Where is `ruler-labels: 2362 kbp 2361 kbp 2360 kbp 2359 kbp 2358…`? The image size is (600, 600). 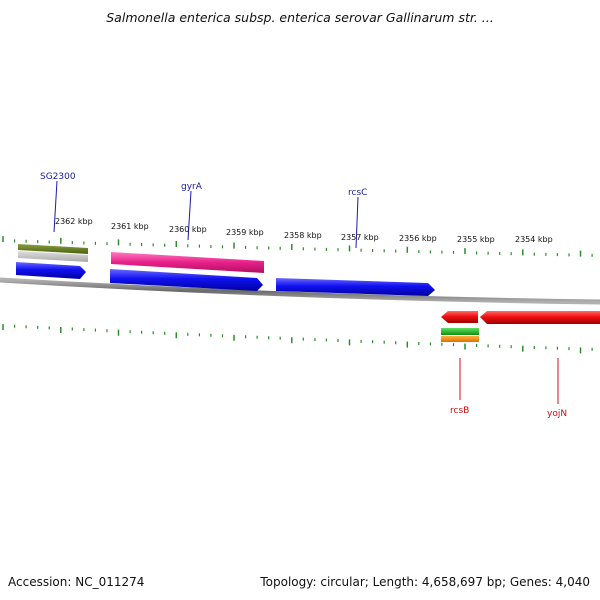 ruler-labels: 2362 kbp 2361 kbp 2360 kbp 2359 kbp 2358… is located at coordinates (304, 230).